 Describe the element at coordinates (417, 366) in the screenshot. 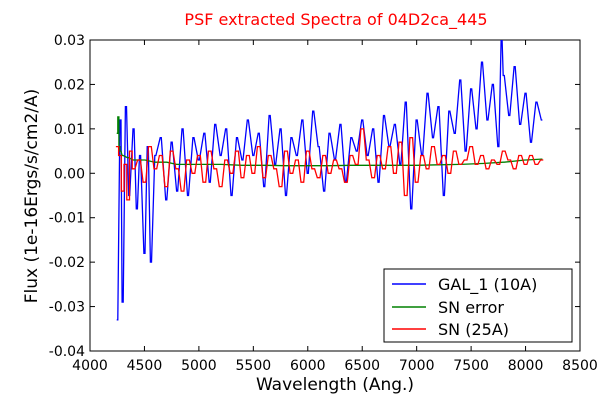

I see `x-tick-label: 7000` at that location.